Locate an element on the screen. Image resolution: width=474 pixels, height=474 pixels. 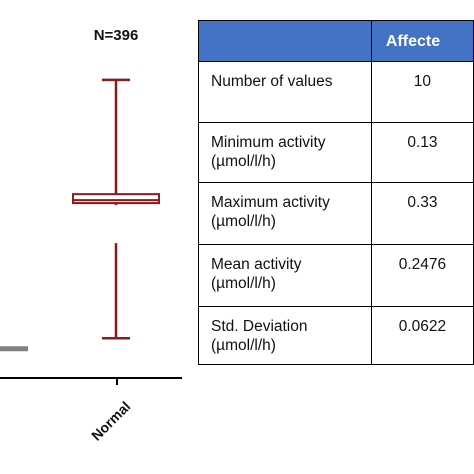
header-cell-blank is located at coordinates (285, 41).